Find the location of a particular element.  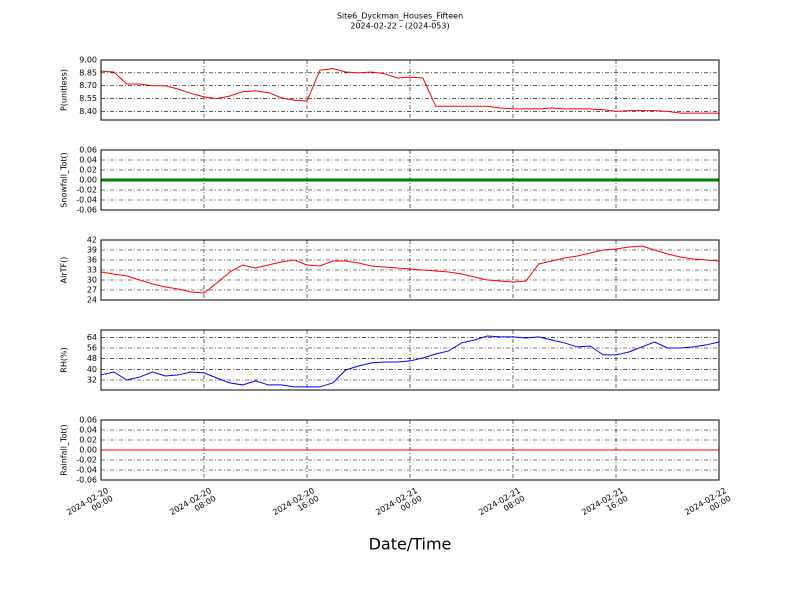

y-tick-label: 64 is located at coordinates (92, 337).